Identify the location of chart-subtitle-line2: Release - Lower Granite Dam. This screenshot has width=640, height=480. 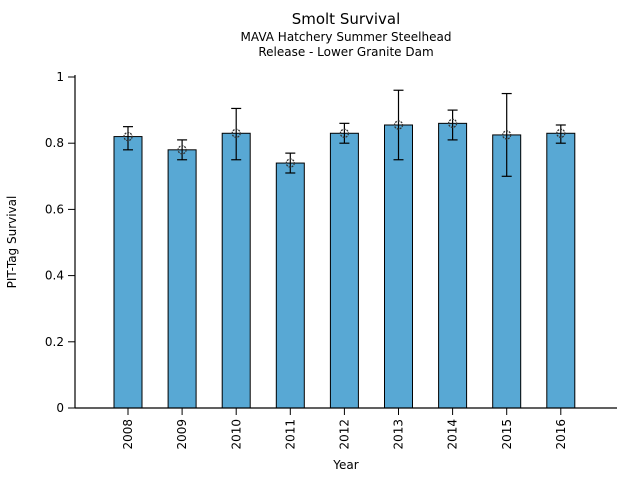
(345, 52).